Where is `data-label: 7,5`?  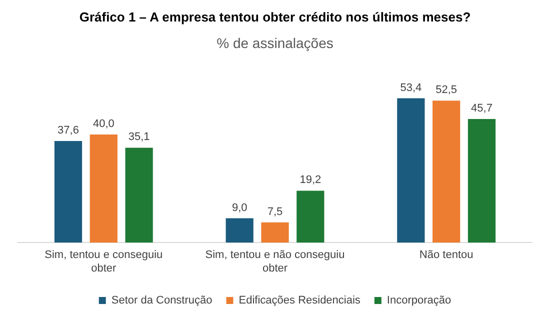 data-label: 7,5 is located at coordinates (275, 212).